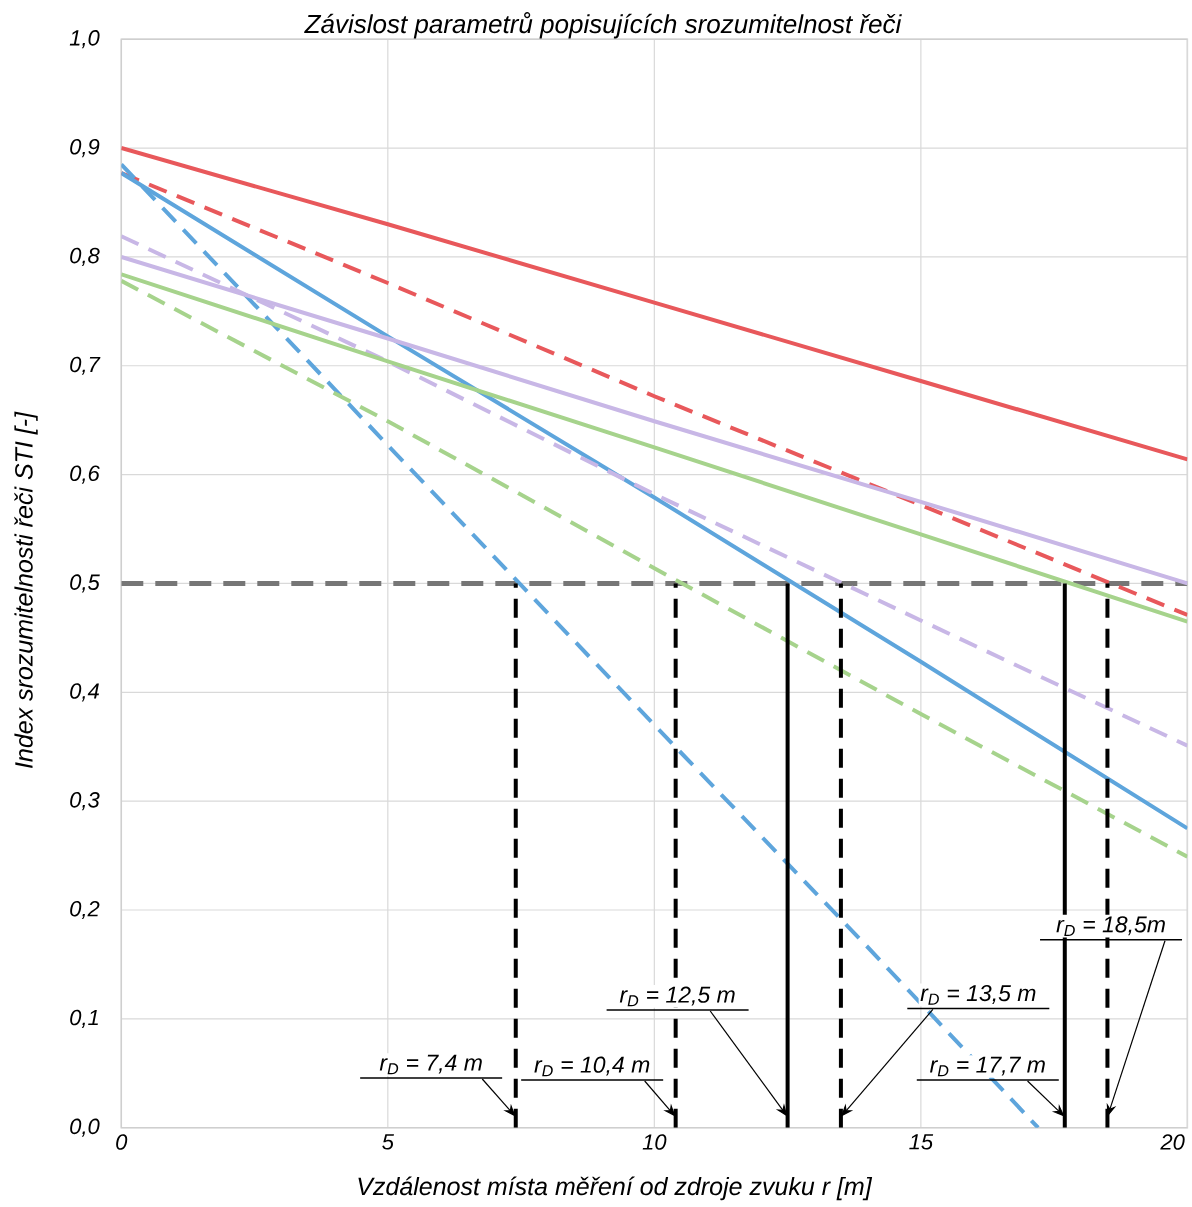  Describe the element at coordinates (85, 365) in the screenshot. I see `y-tick-label: 0,7` at that location.